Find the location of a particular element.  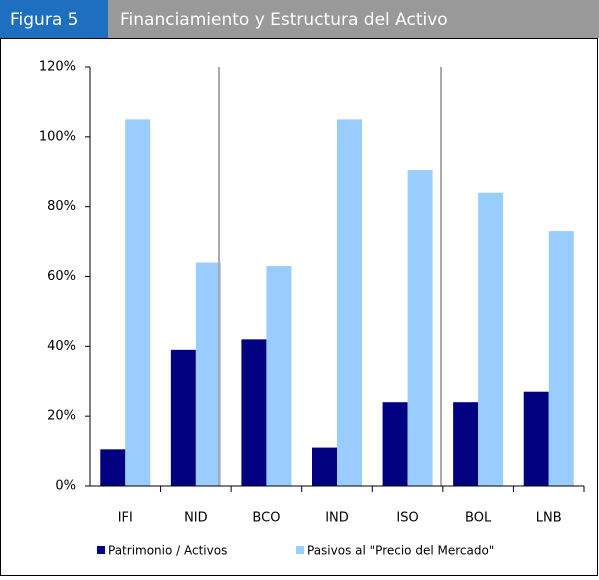

x-tick-label: IFI is located at coordinates (125, 518).